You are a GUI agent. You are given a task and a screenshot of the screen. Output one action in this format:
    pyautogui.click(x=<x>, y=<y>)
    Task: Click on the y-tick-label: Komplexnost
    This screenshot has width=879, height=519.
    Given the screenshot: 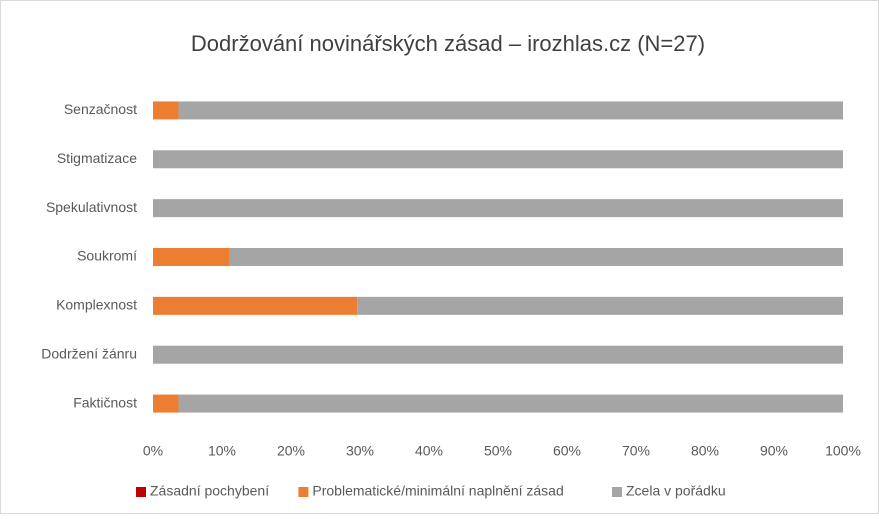 What is the action you would take?
    pyautogui.click(x=96, y=305)
    